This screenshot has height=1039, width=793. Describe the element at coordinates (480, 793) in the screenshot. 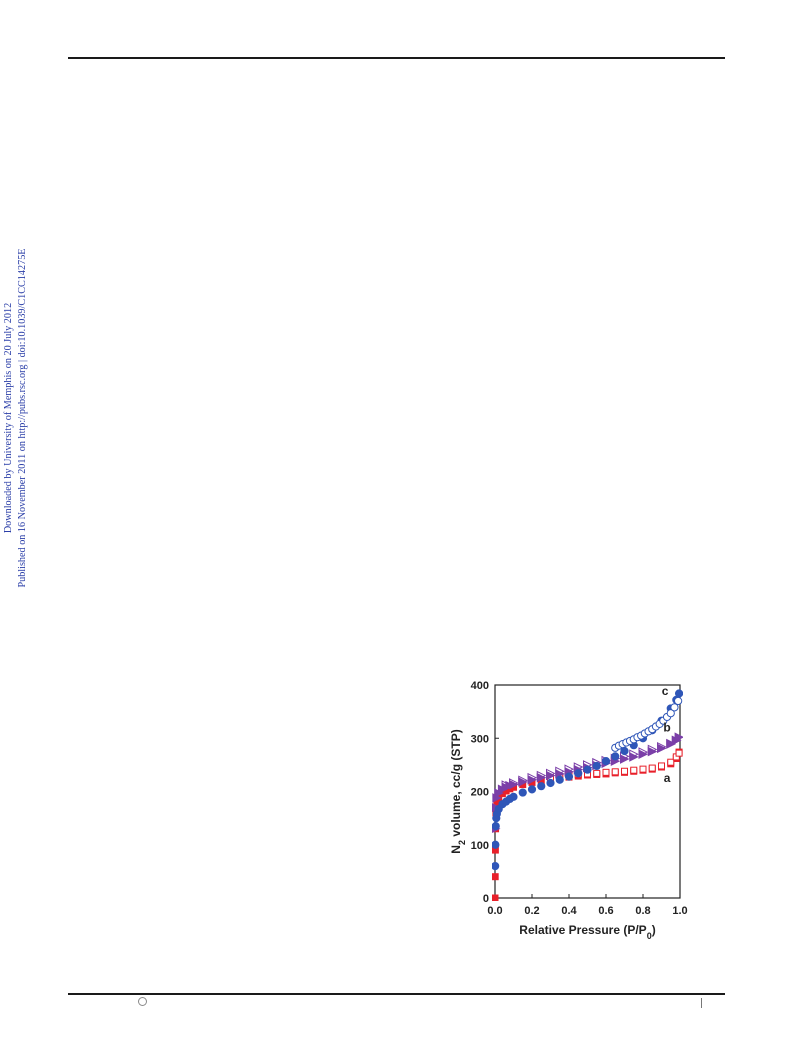

I see `y-tick-label: 200` at that location.